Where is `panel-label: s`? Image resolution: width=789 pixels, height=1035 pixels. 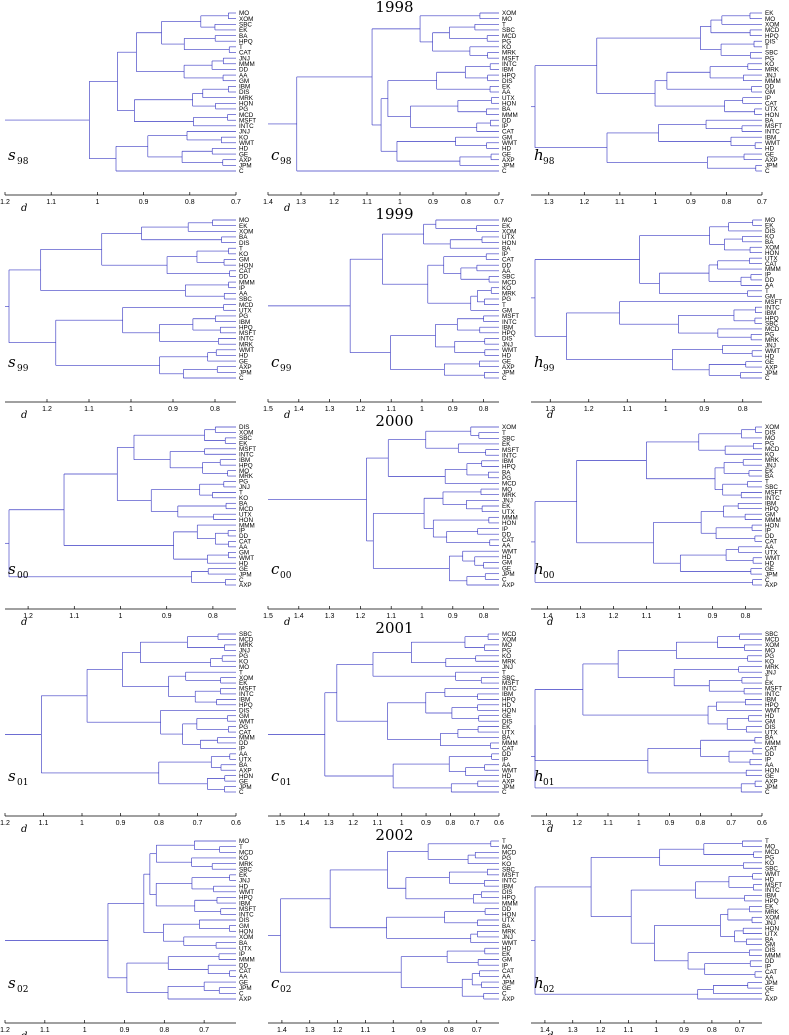
panel-label: s is located at coordinates (12, 983).